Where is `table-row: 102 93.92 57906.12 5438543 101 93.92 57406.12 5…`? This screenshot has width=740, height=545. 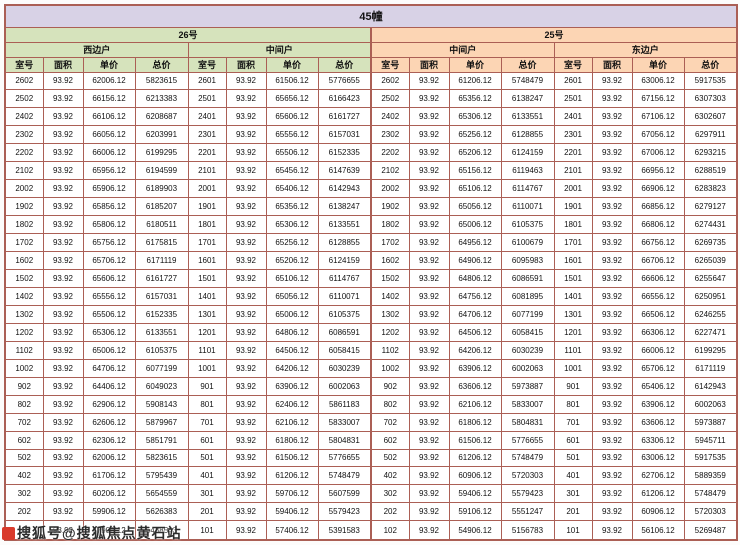
table-row: 102 93.92 57906.12 5438543 101 93.92 57406.12 5… is located at coordinates (371, 530).